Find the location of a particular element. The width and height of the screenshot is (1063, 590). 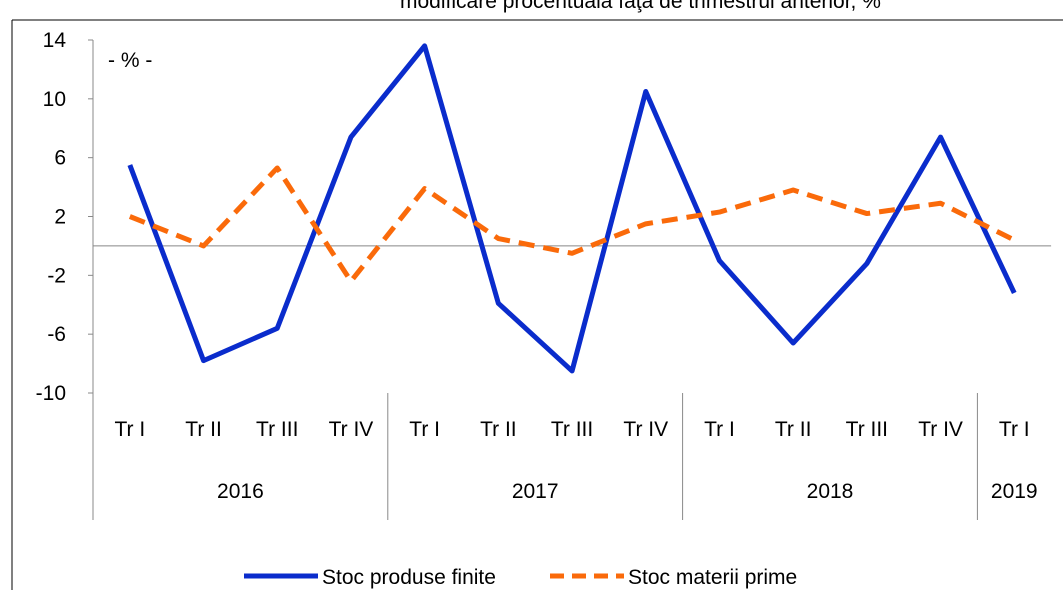

group-label: 2019 is located at coordinates (1014, 491).